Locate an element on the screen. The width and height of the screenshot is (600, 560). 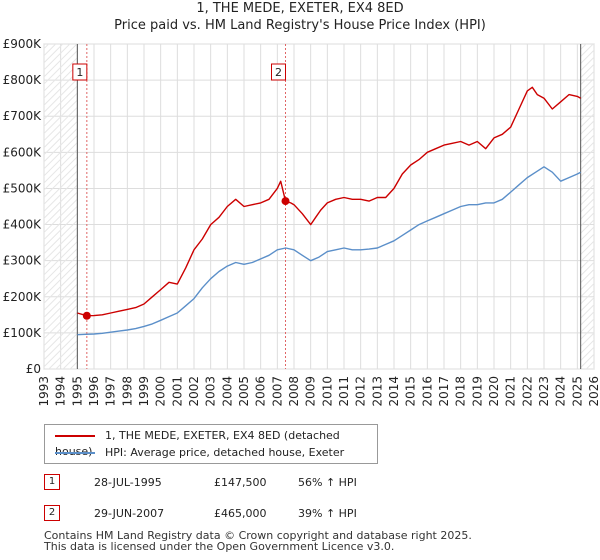
marker-label-2: 2 is located at coordinates (278, 72).